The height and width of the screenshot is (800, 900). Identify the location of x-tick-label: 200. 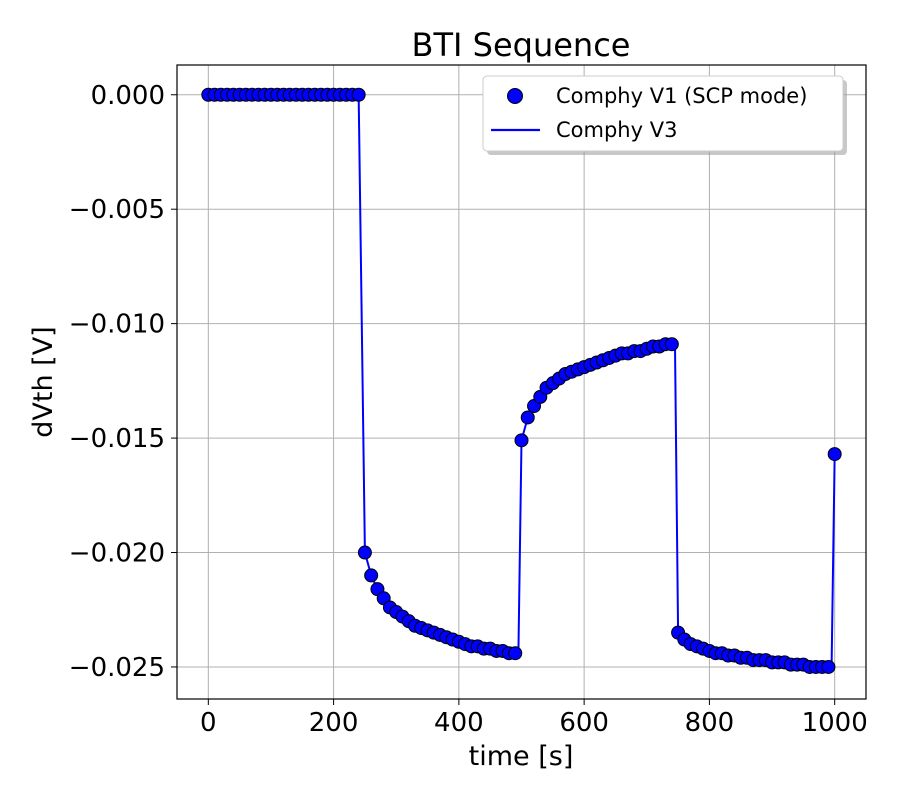
(334, 723).